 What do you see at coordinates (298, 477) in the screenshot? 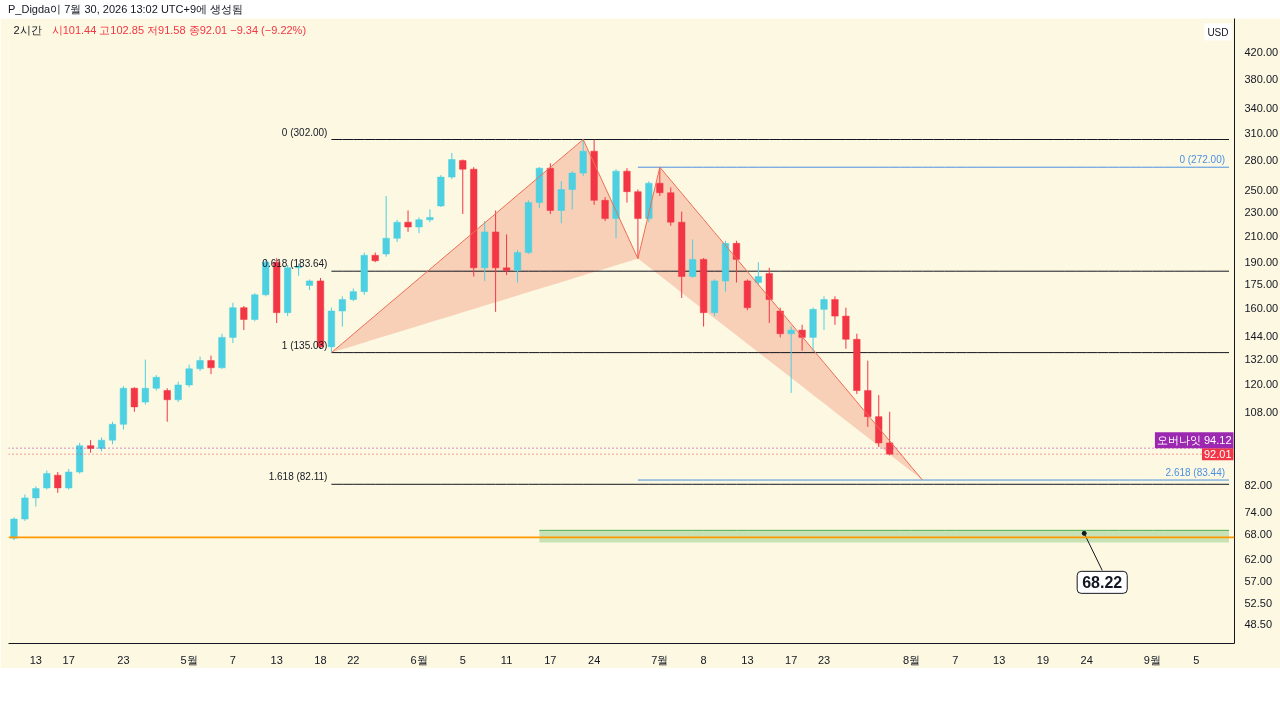
I see `annotation: 1.618 (82.11)` at bounding box center [298, 477].